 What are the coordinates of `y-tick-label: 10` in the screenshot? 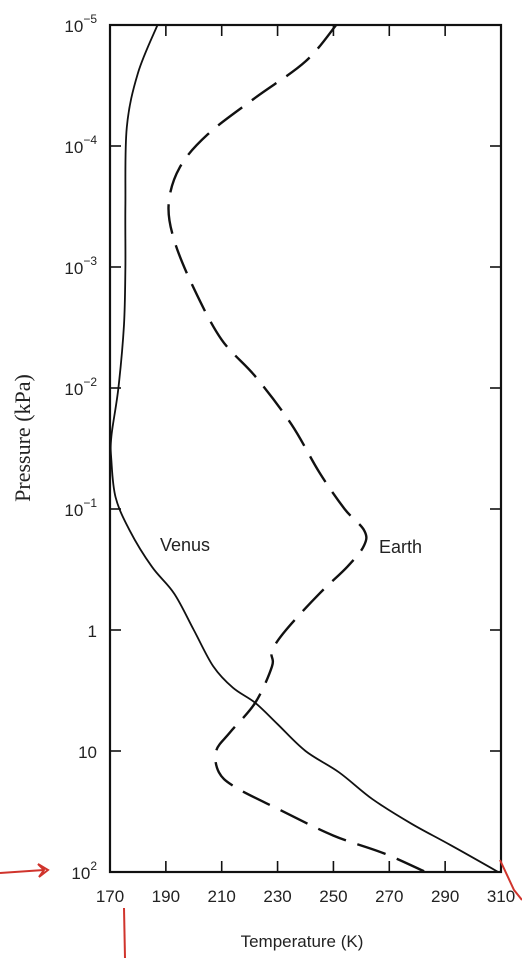 It's located at (87, 752).